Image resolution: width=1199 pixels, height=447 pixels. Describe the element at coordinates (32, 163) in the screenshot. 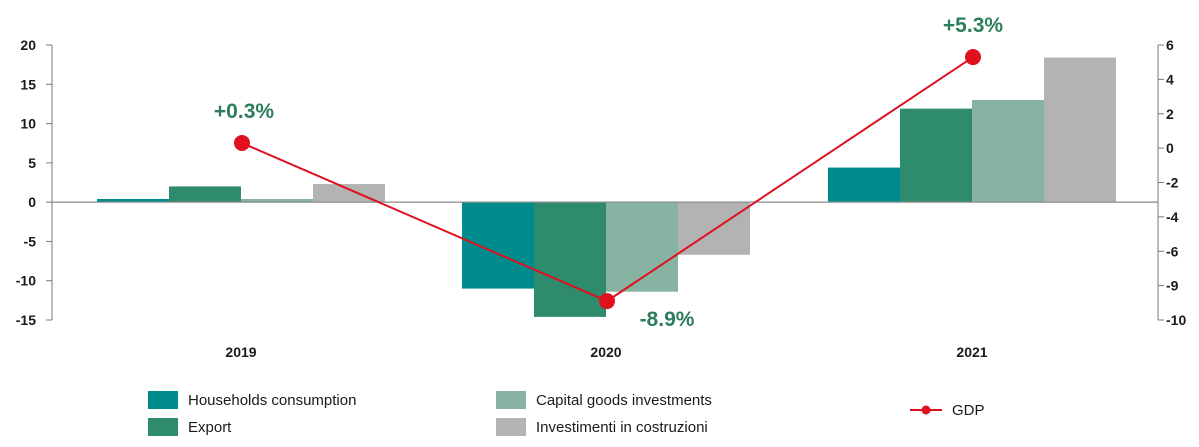

I see `left-axis-tick-label: 5` at that location.